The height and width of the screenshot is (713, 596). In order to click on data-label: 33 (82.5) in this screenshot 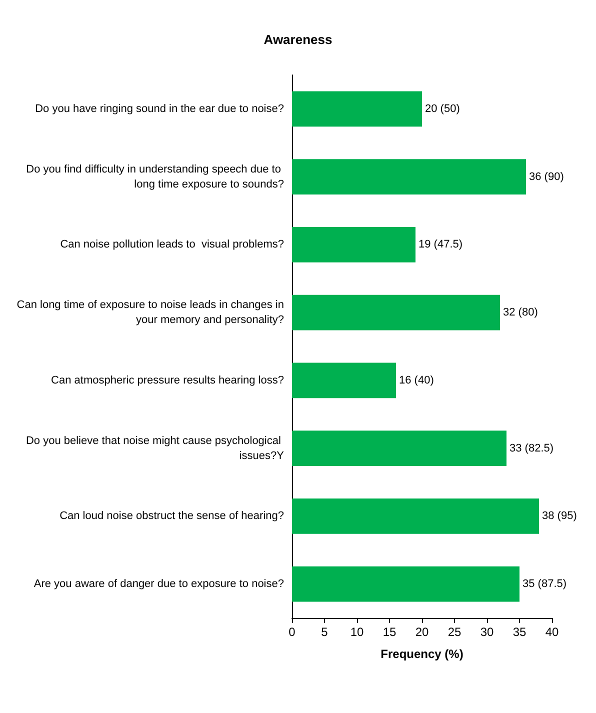, I will do `click(532, 448)`.